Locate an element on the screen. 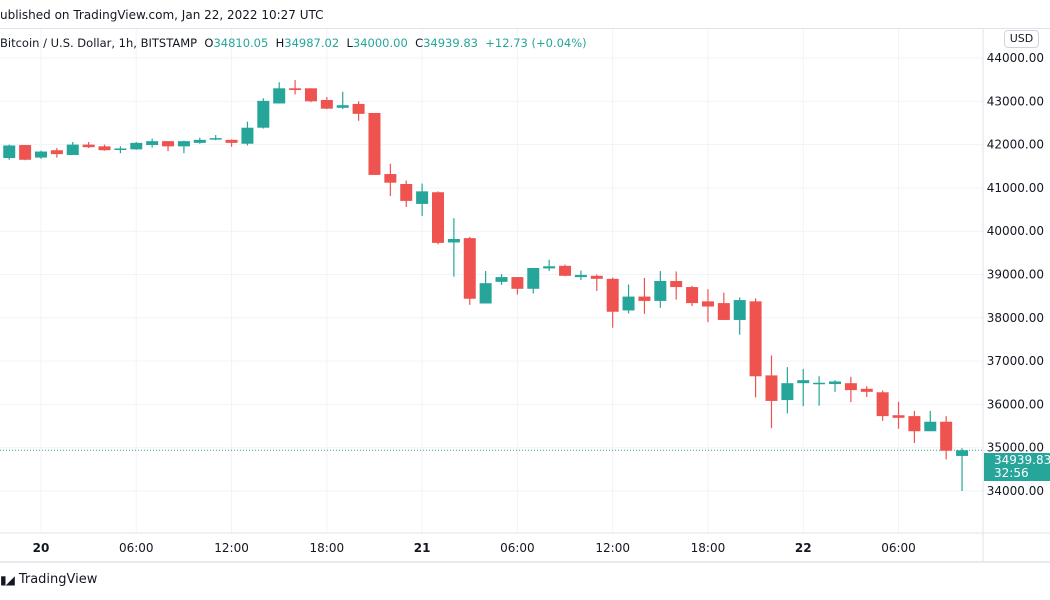  time-tick-label: 22 is located at coordinates (803, 548).